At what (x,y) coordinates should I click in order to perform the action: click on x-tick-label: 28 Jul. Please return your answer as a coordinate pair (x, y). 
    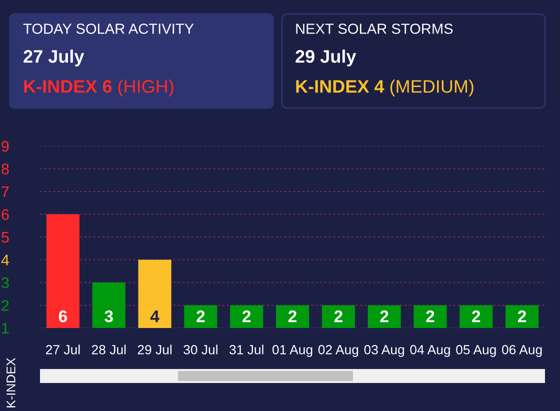
    Looking at the image, I should click on (109, 349).